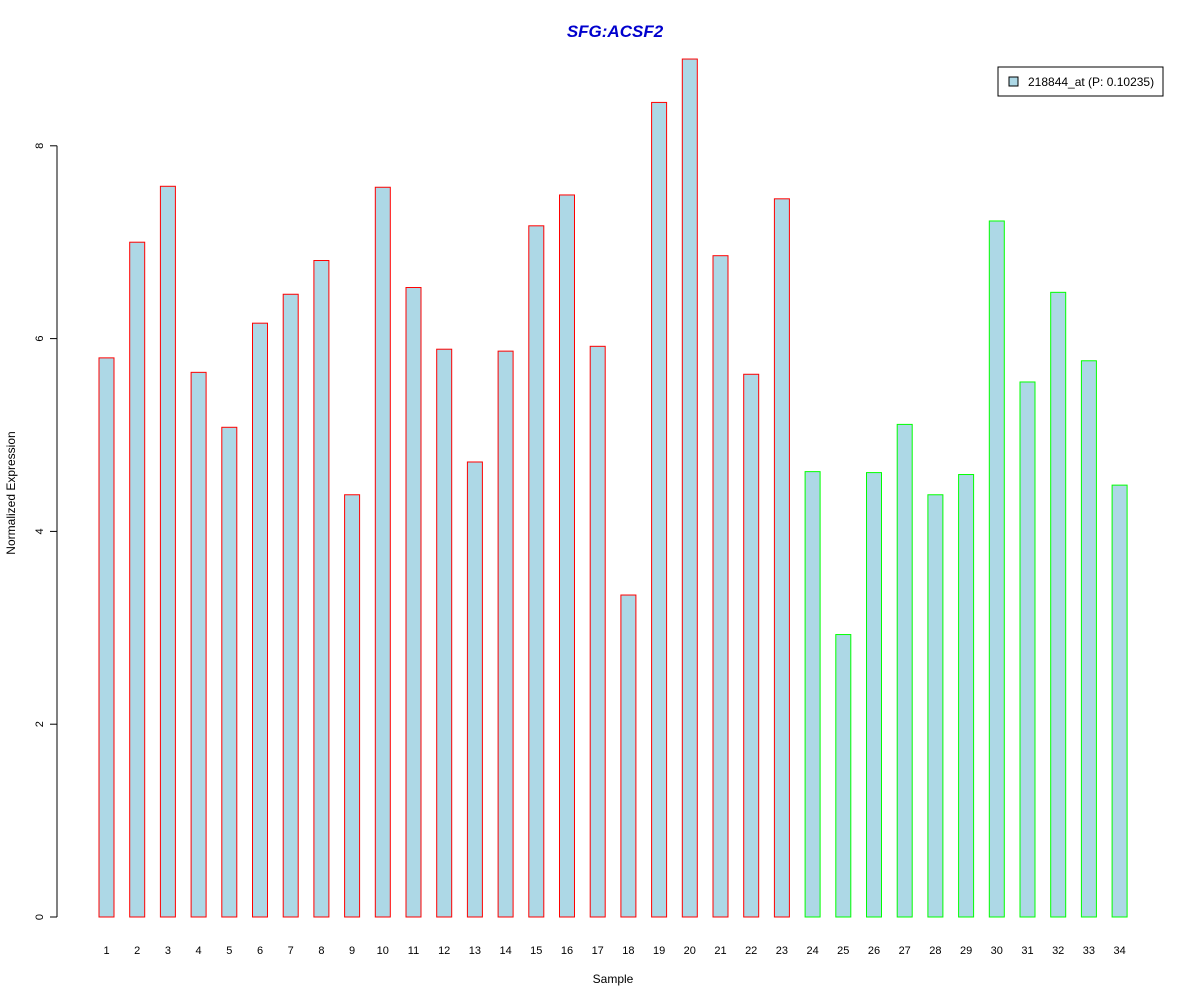 This screenshot has height=1005, width=1200. I want to click on x-tick-label: 10, so click(383, 951).